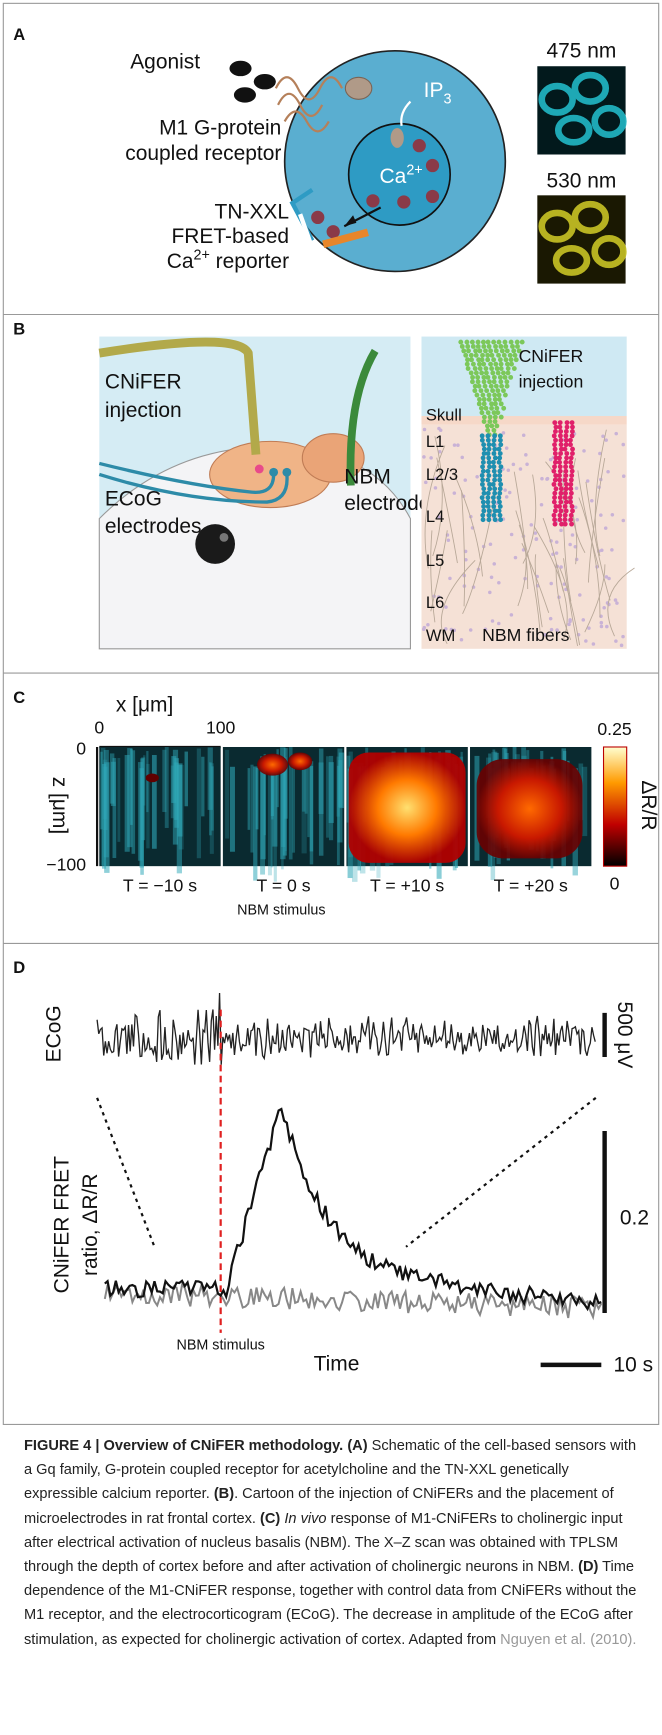 Image resolution: width=662 pixels, height=1735 pixels. I want to click on reporter-ca: Ca, so click(180, 261).